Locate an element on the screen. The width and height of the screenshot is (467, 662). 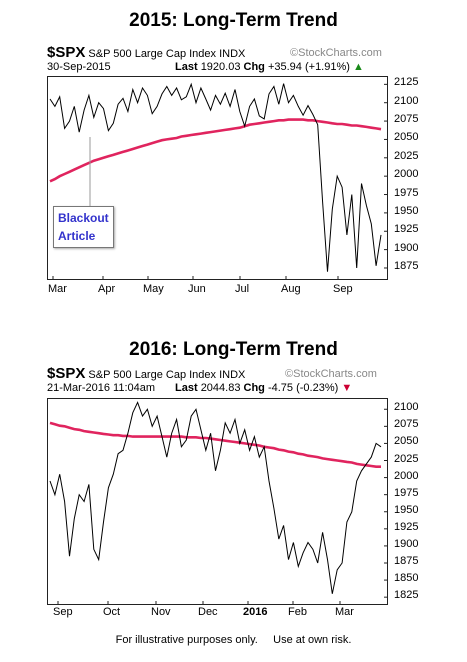
x-tick-label: 2016 is located at coordinates (255, 612).